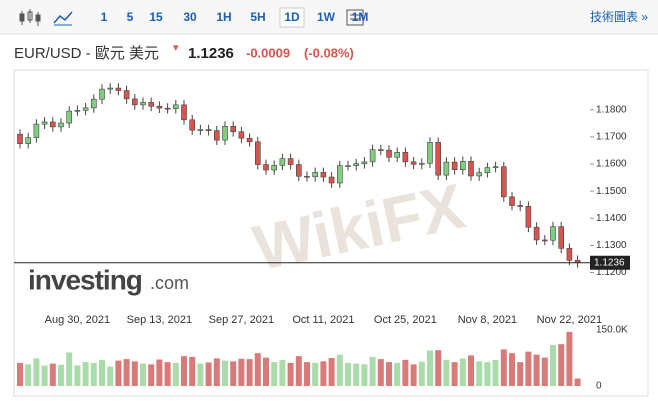  Describe the element at coordinates (487, 320) in the screenshot. I see `x-tick-label: Nov 8, 2021` at that location.